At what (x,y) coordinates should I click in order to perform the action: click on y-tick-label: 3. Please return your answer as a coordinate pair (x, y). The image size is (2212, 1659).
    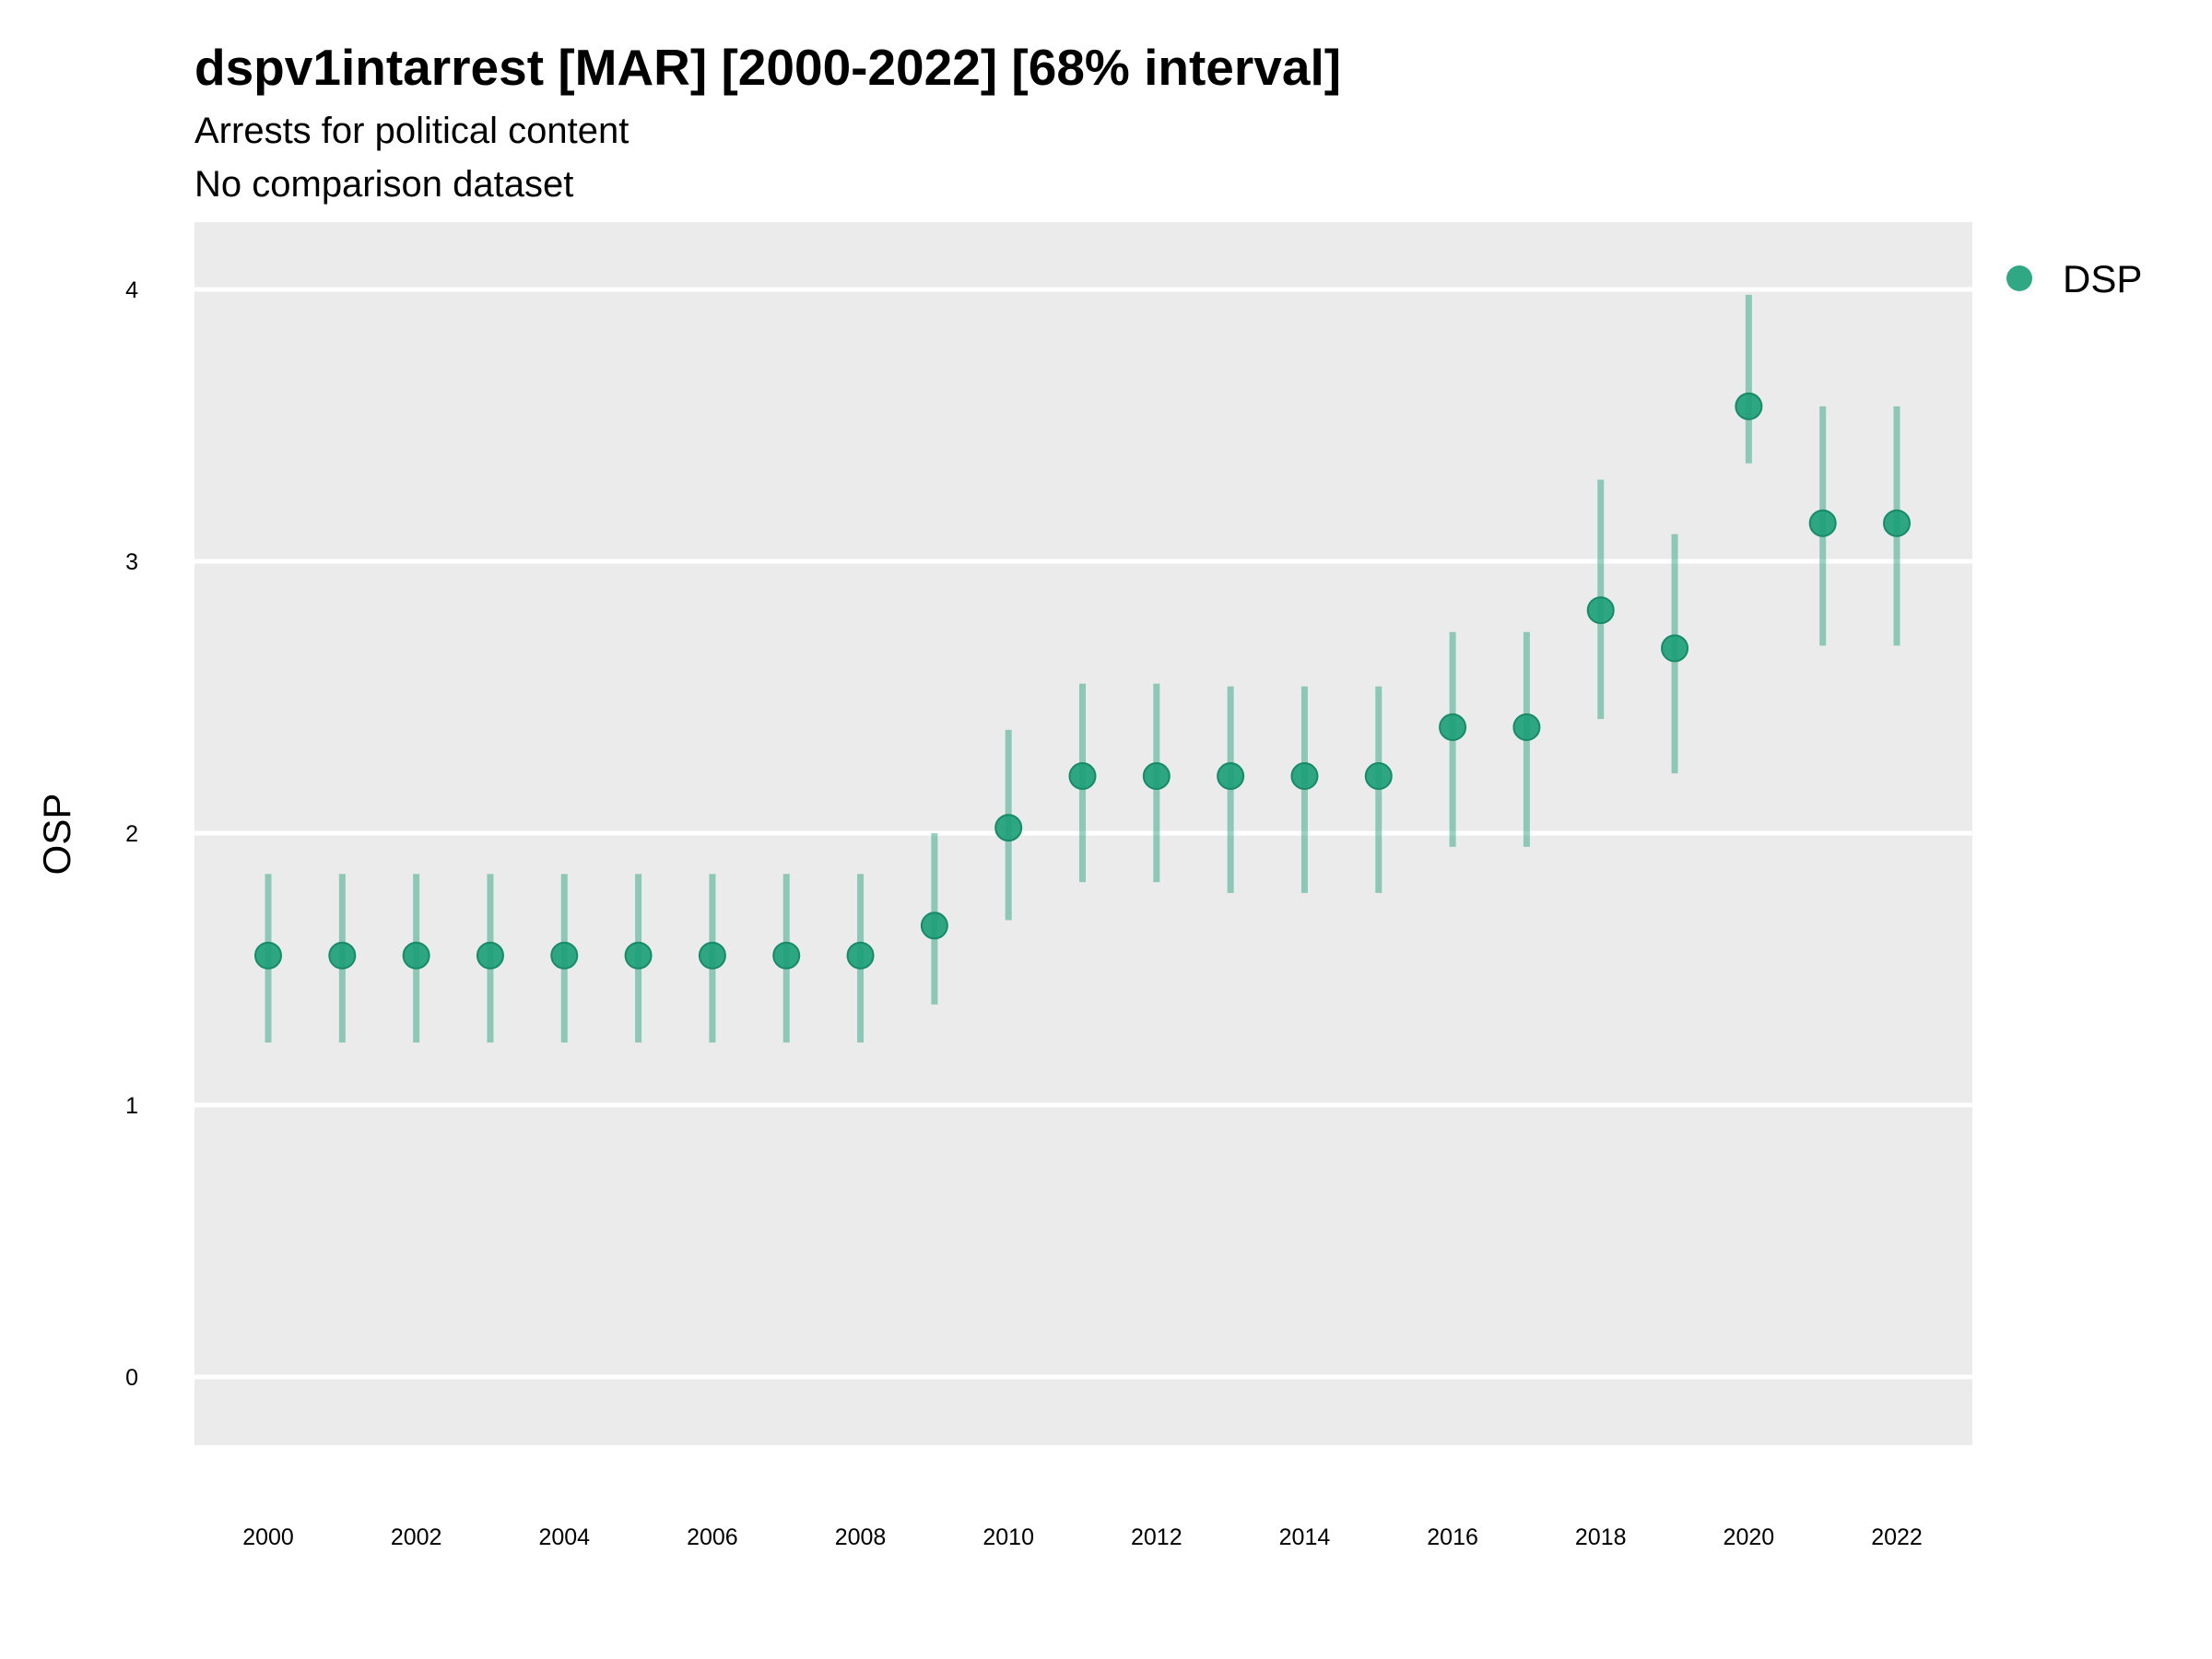
    Looking at the image, I should click on (131, 562).